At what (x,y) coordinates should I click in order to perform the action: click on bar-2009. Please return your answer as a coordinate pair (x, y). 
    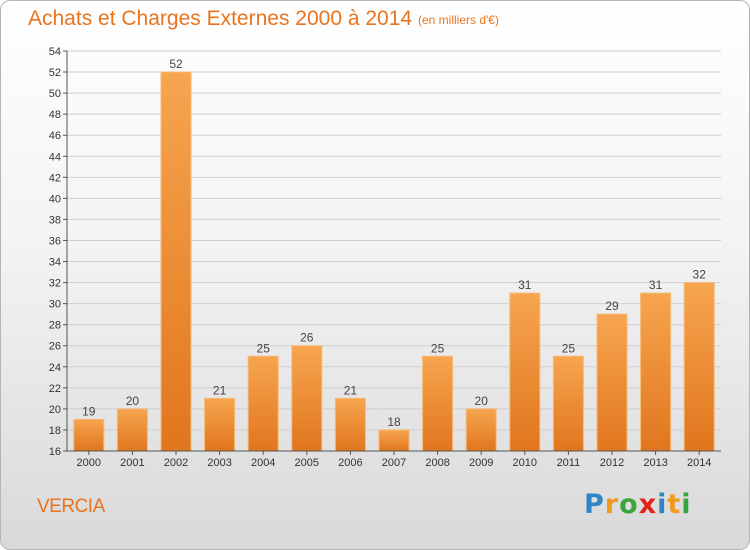
    Looking at the image, I should click on (481, 430).